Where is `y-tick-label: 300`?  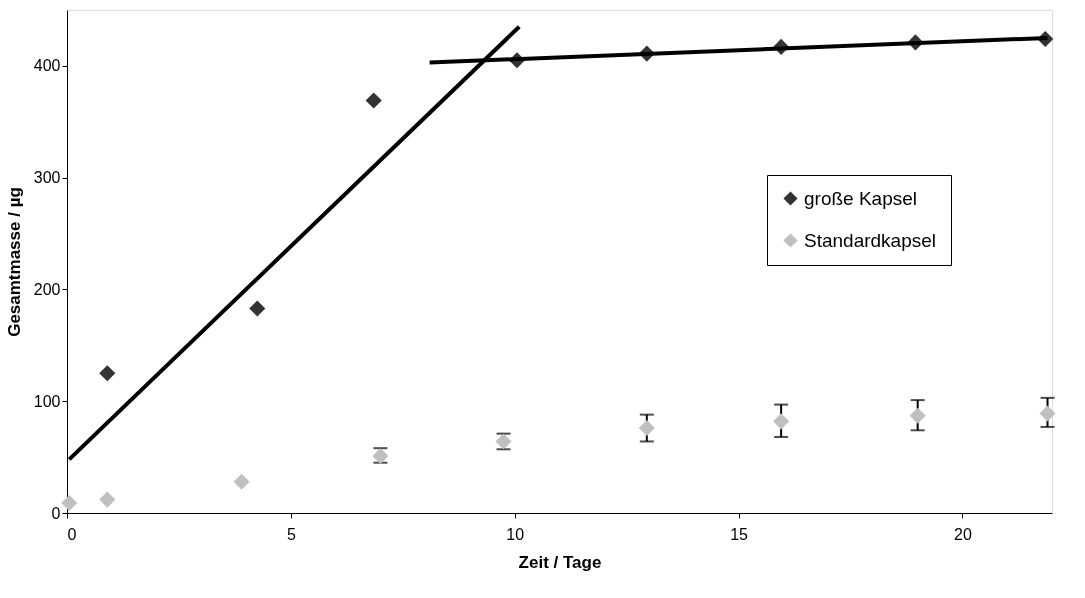 y-tick-label: 300 is located at coordinates (47, 178).